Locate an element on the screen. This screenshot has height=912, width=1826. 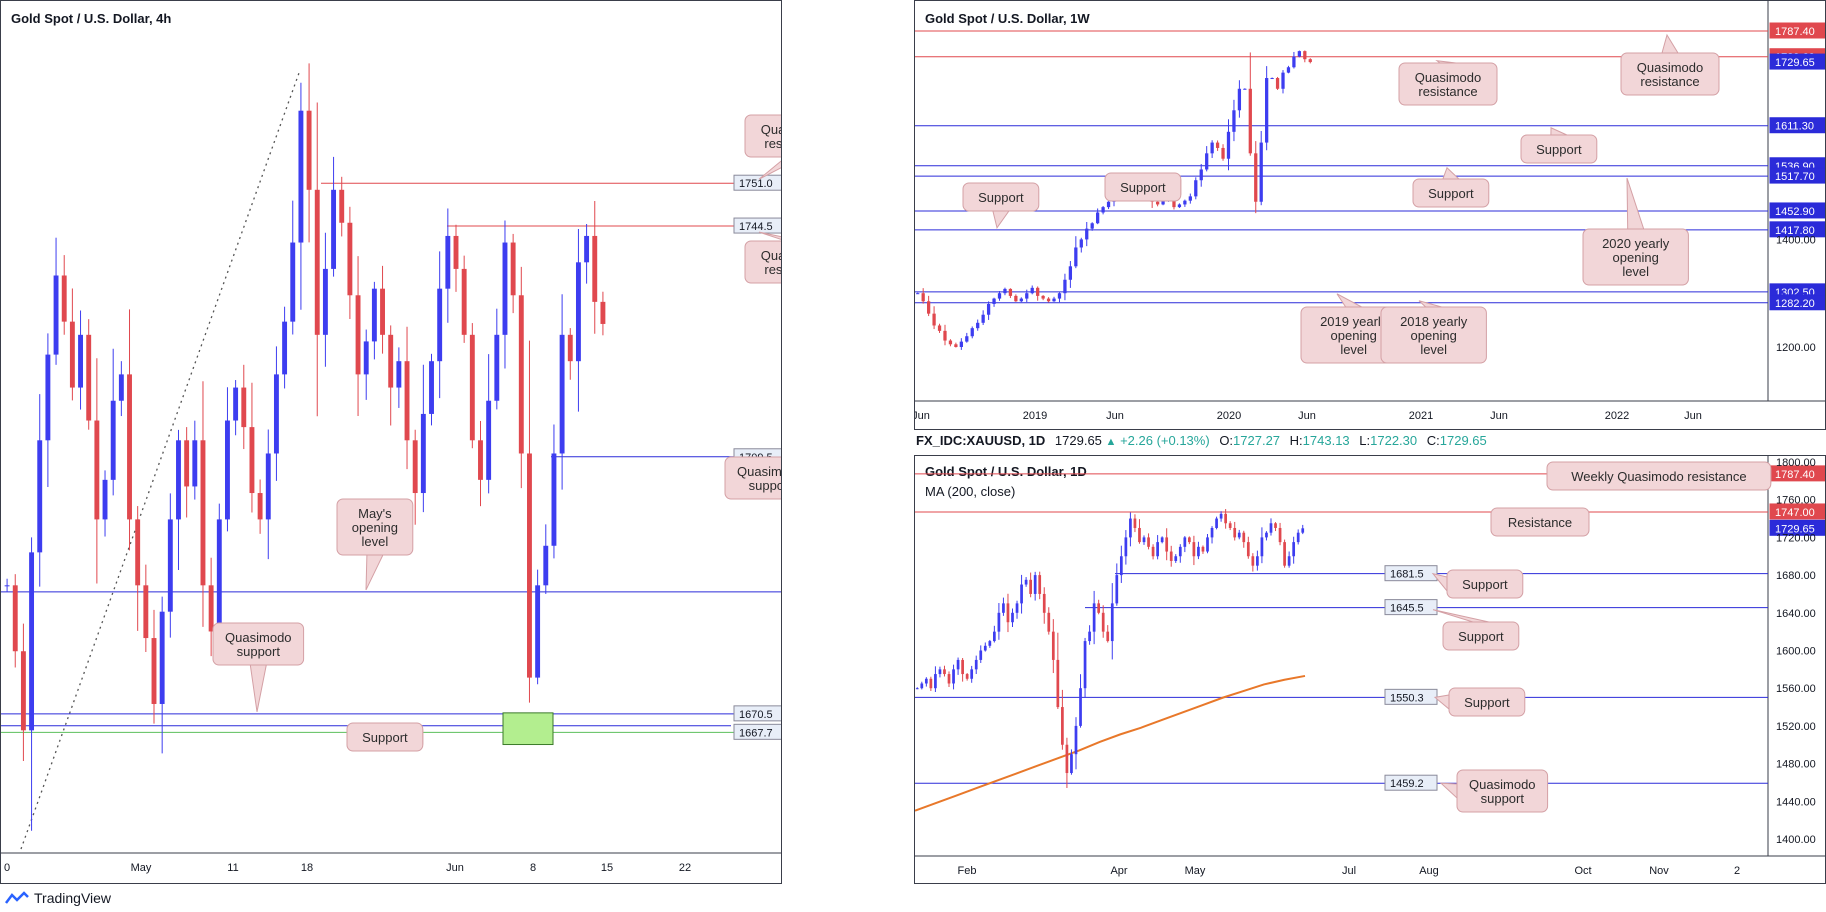
price-tick-label: 1200.00 is located at coordinates (1796, 348).